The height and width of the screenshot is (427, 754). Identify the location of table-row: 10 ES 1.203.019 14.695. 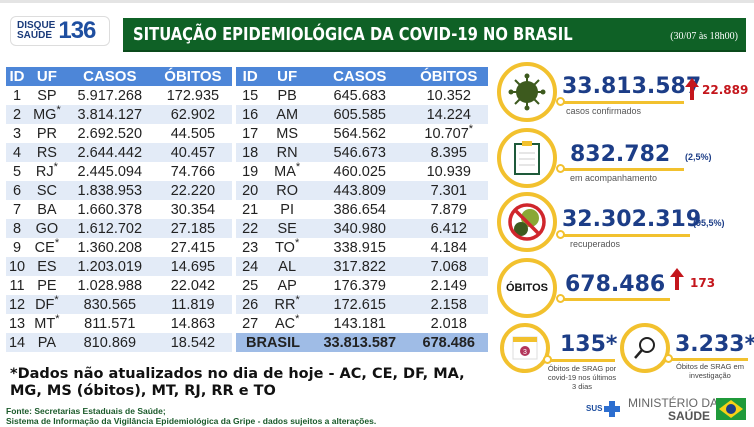
(119, 266).